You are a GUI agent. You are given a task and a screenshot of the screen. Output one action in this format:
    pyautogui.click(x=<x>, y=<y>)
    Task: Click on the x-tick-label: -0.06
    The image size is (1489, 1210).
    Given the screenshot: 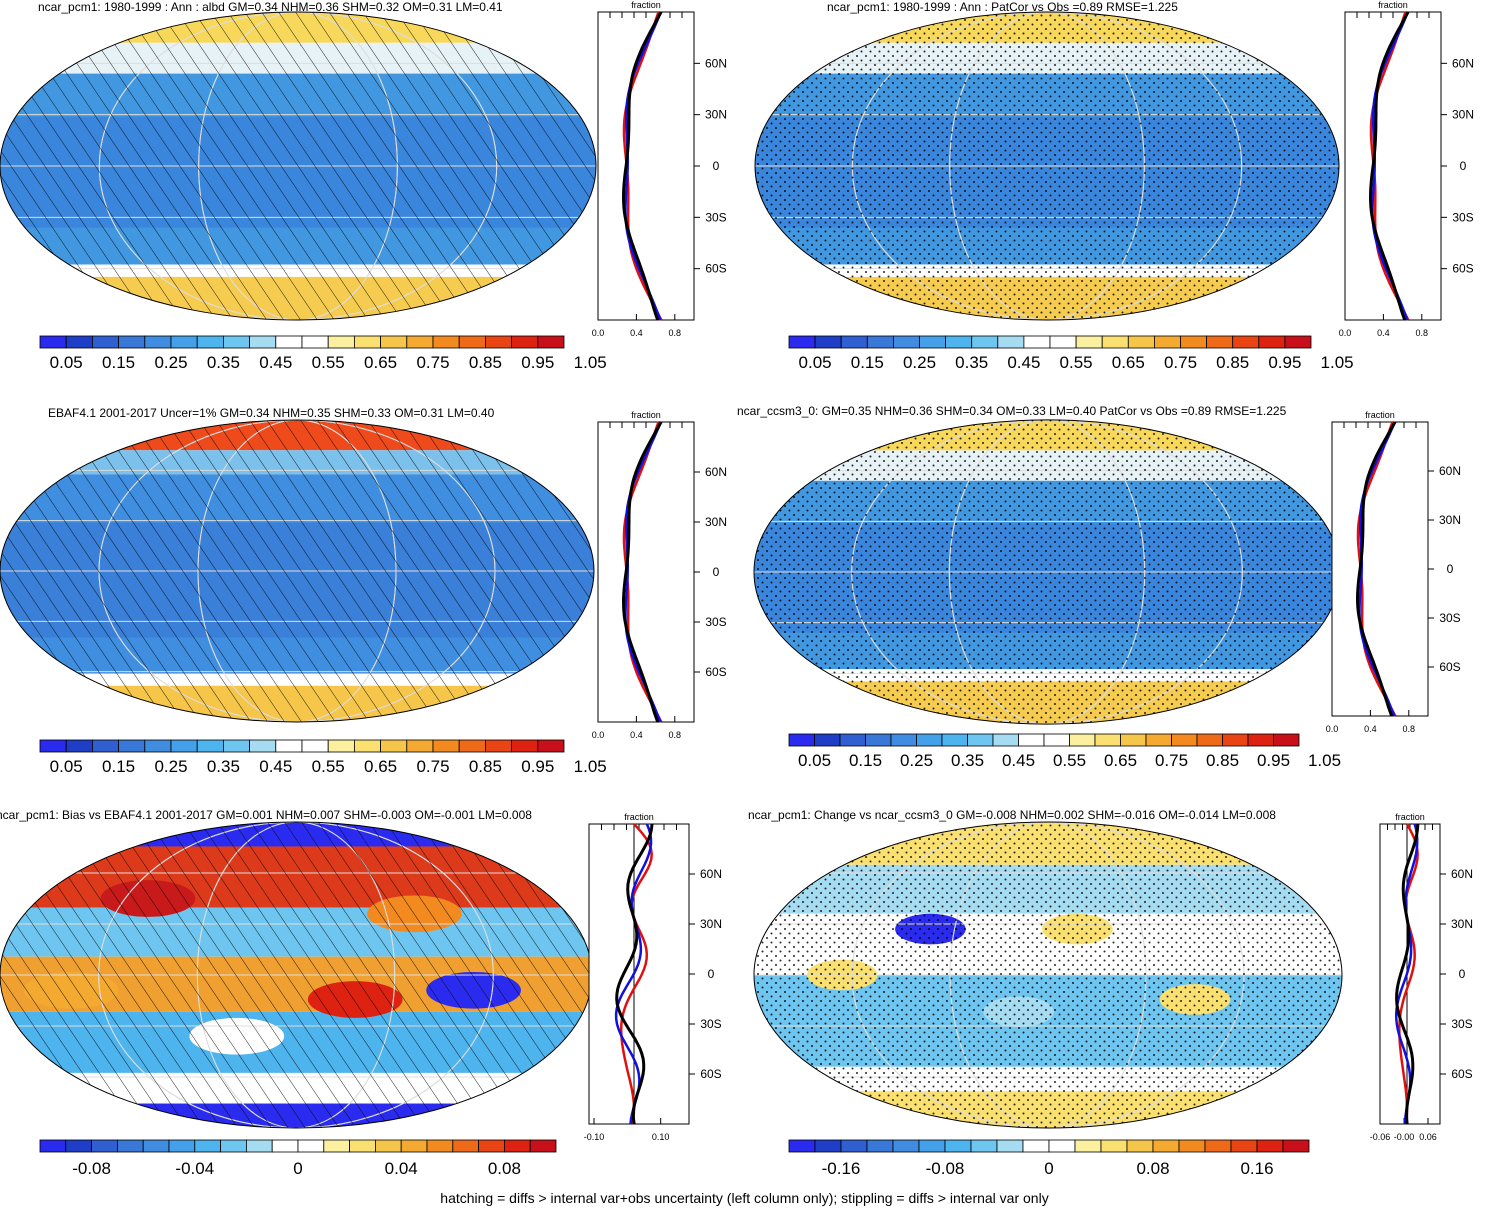 What is the action you would take?
    pyautogui.click(x=1380, y=1137)
    